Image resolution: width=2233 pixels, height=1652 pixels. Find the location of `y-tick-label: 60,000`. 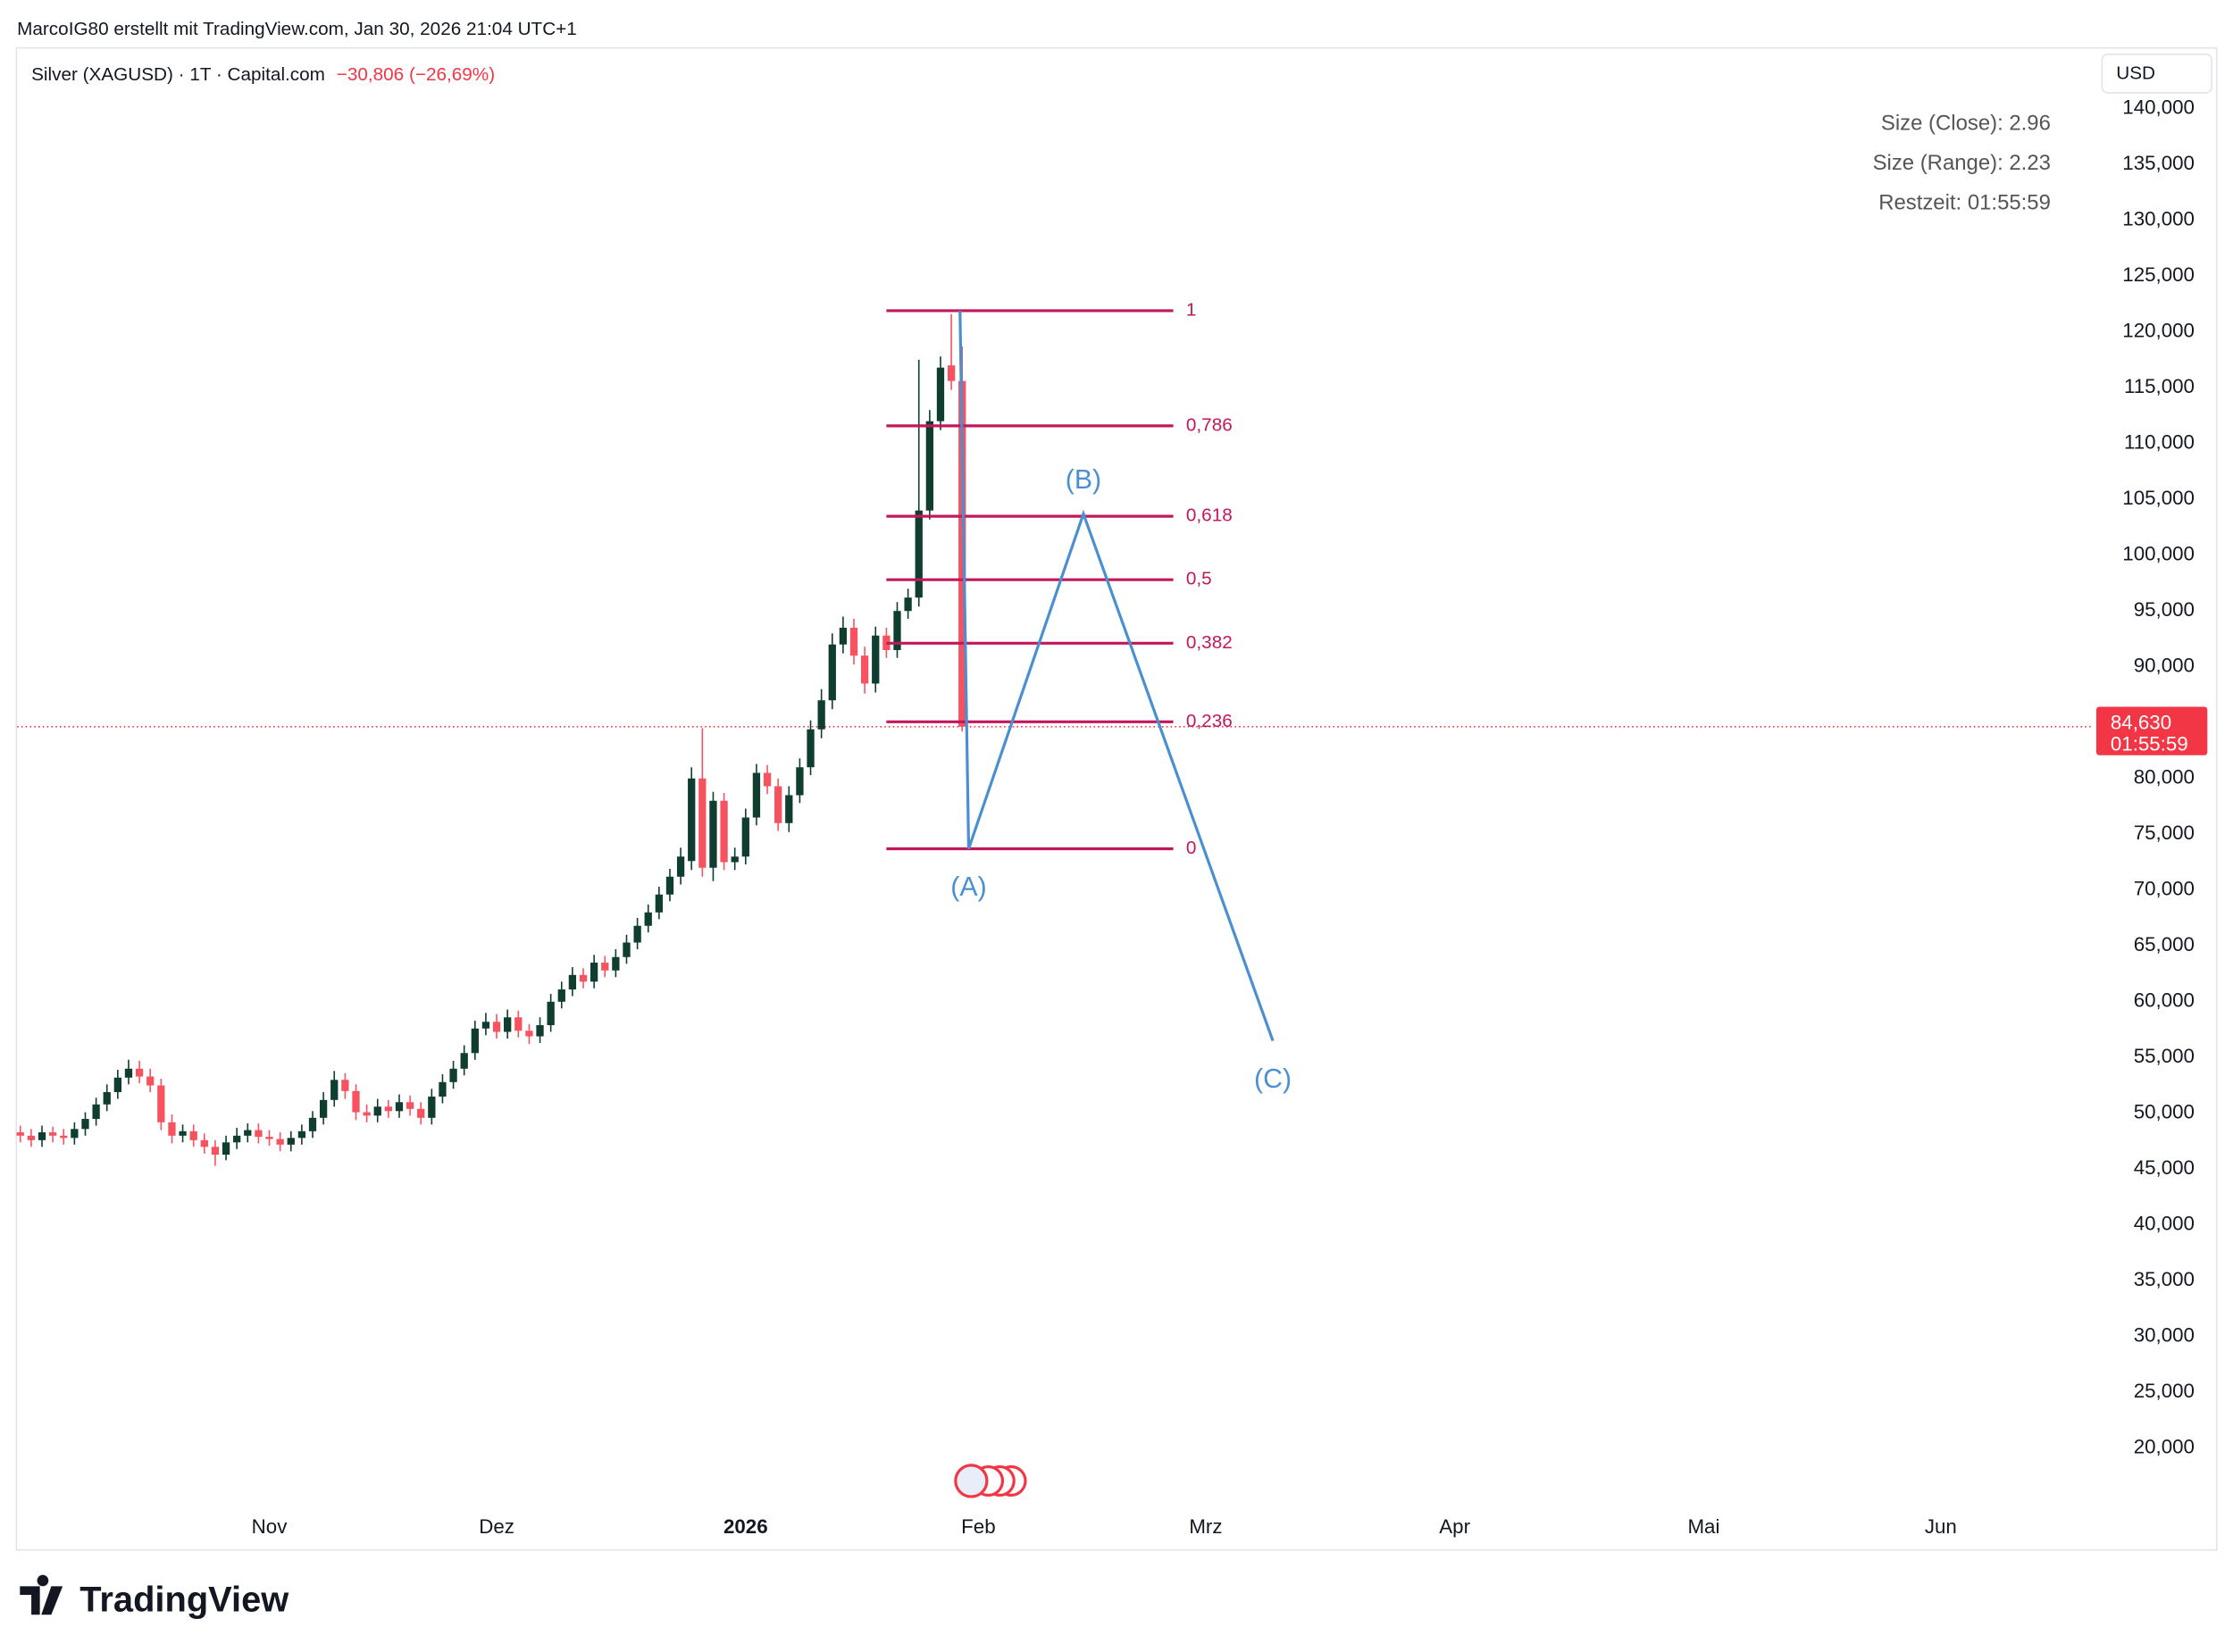

y-tick-label: 60,000 is located at coordinates (2164, 1000).